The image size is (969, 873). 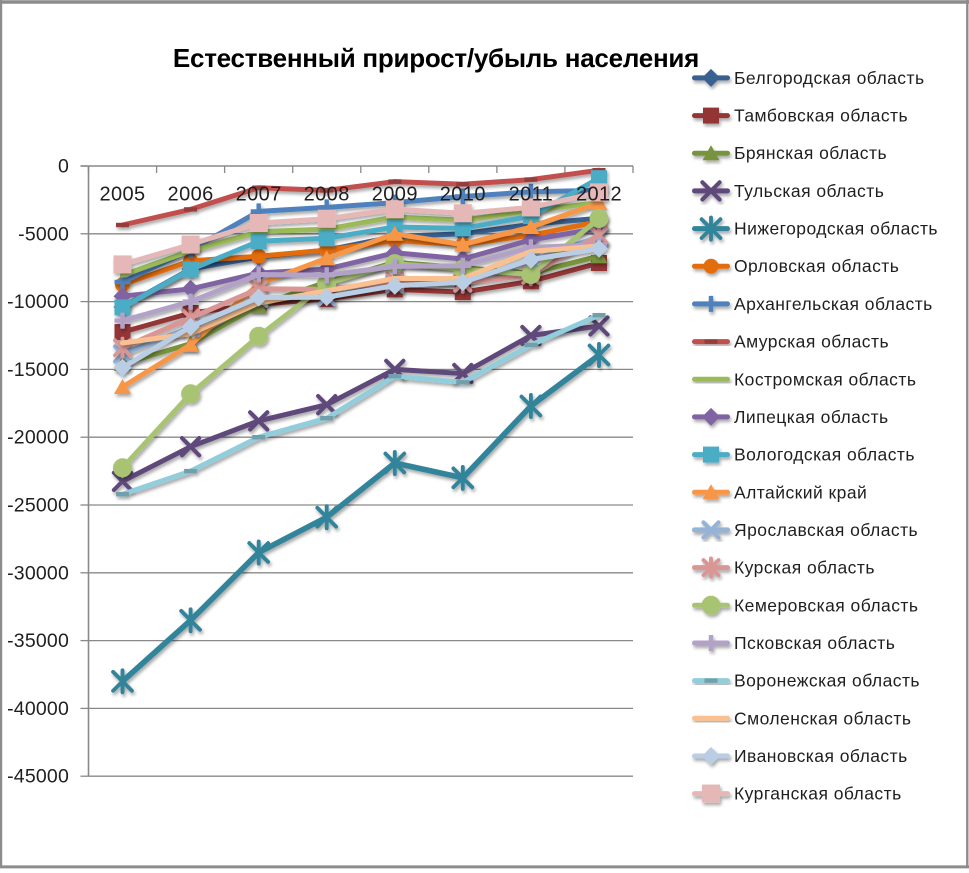 What do you see at coordinates (818, 794) in the screenshot?
I see `svg-text: Курганская область` at bounding box center [818, 794].